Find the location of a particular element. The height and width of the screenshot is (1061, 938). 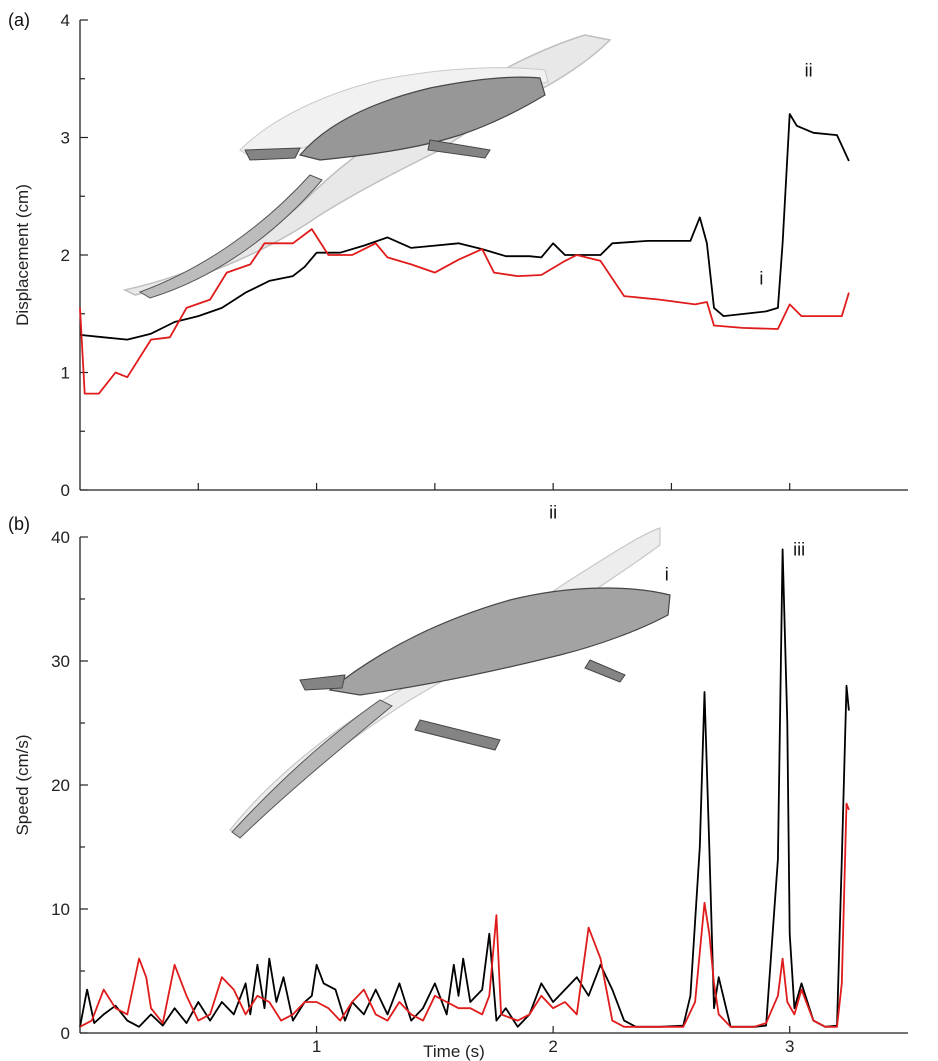

x-tick-label: 3 is located at coordinates (789, 1046).